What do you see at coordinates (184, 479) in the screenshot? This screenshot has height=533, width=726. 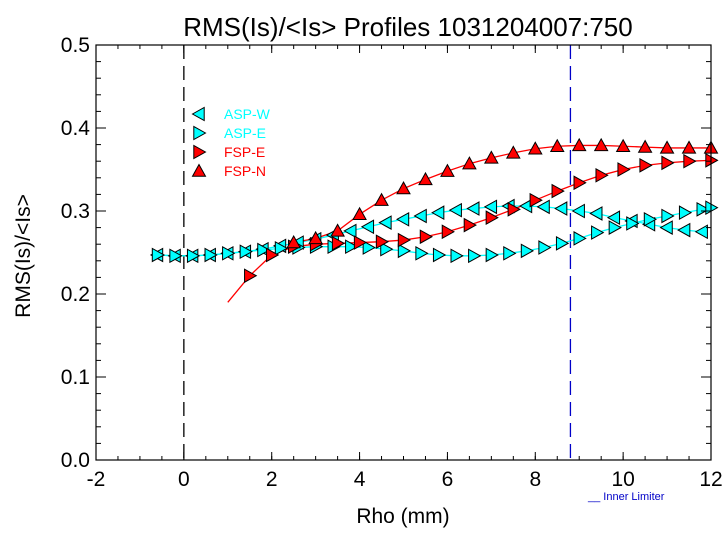 I see `x-tick-label: 0` at bounding box center [184, 479].